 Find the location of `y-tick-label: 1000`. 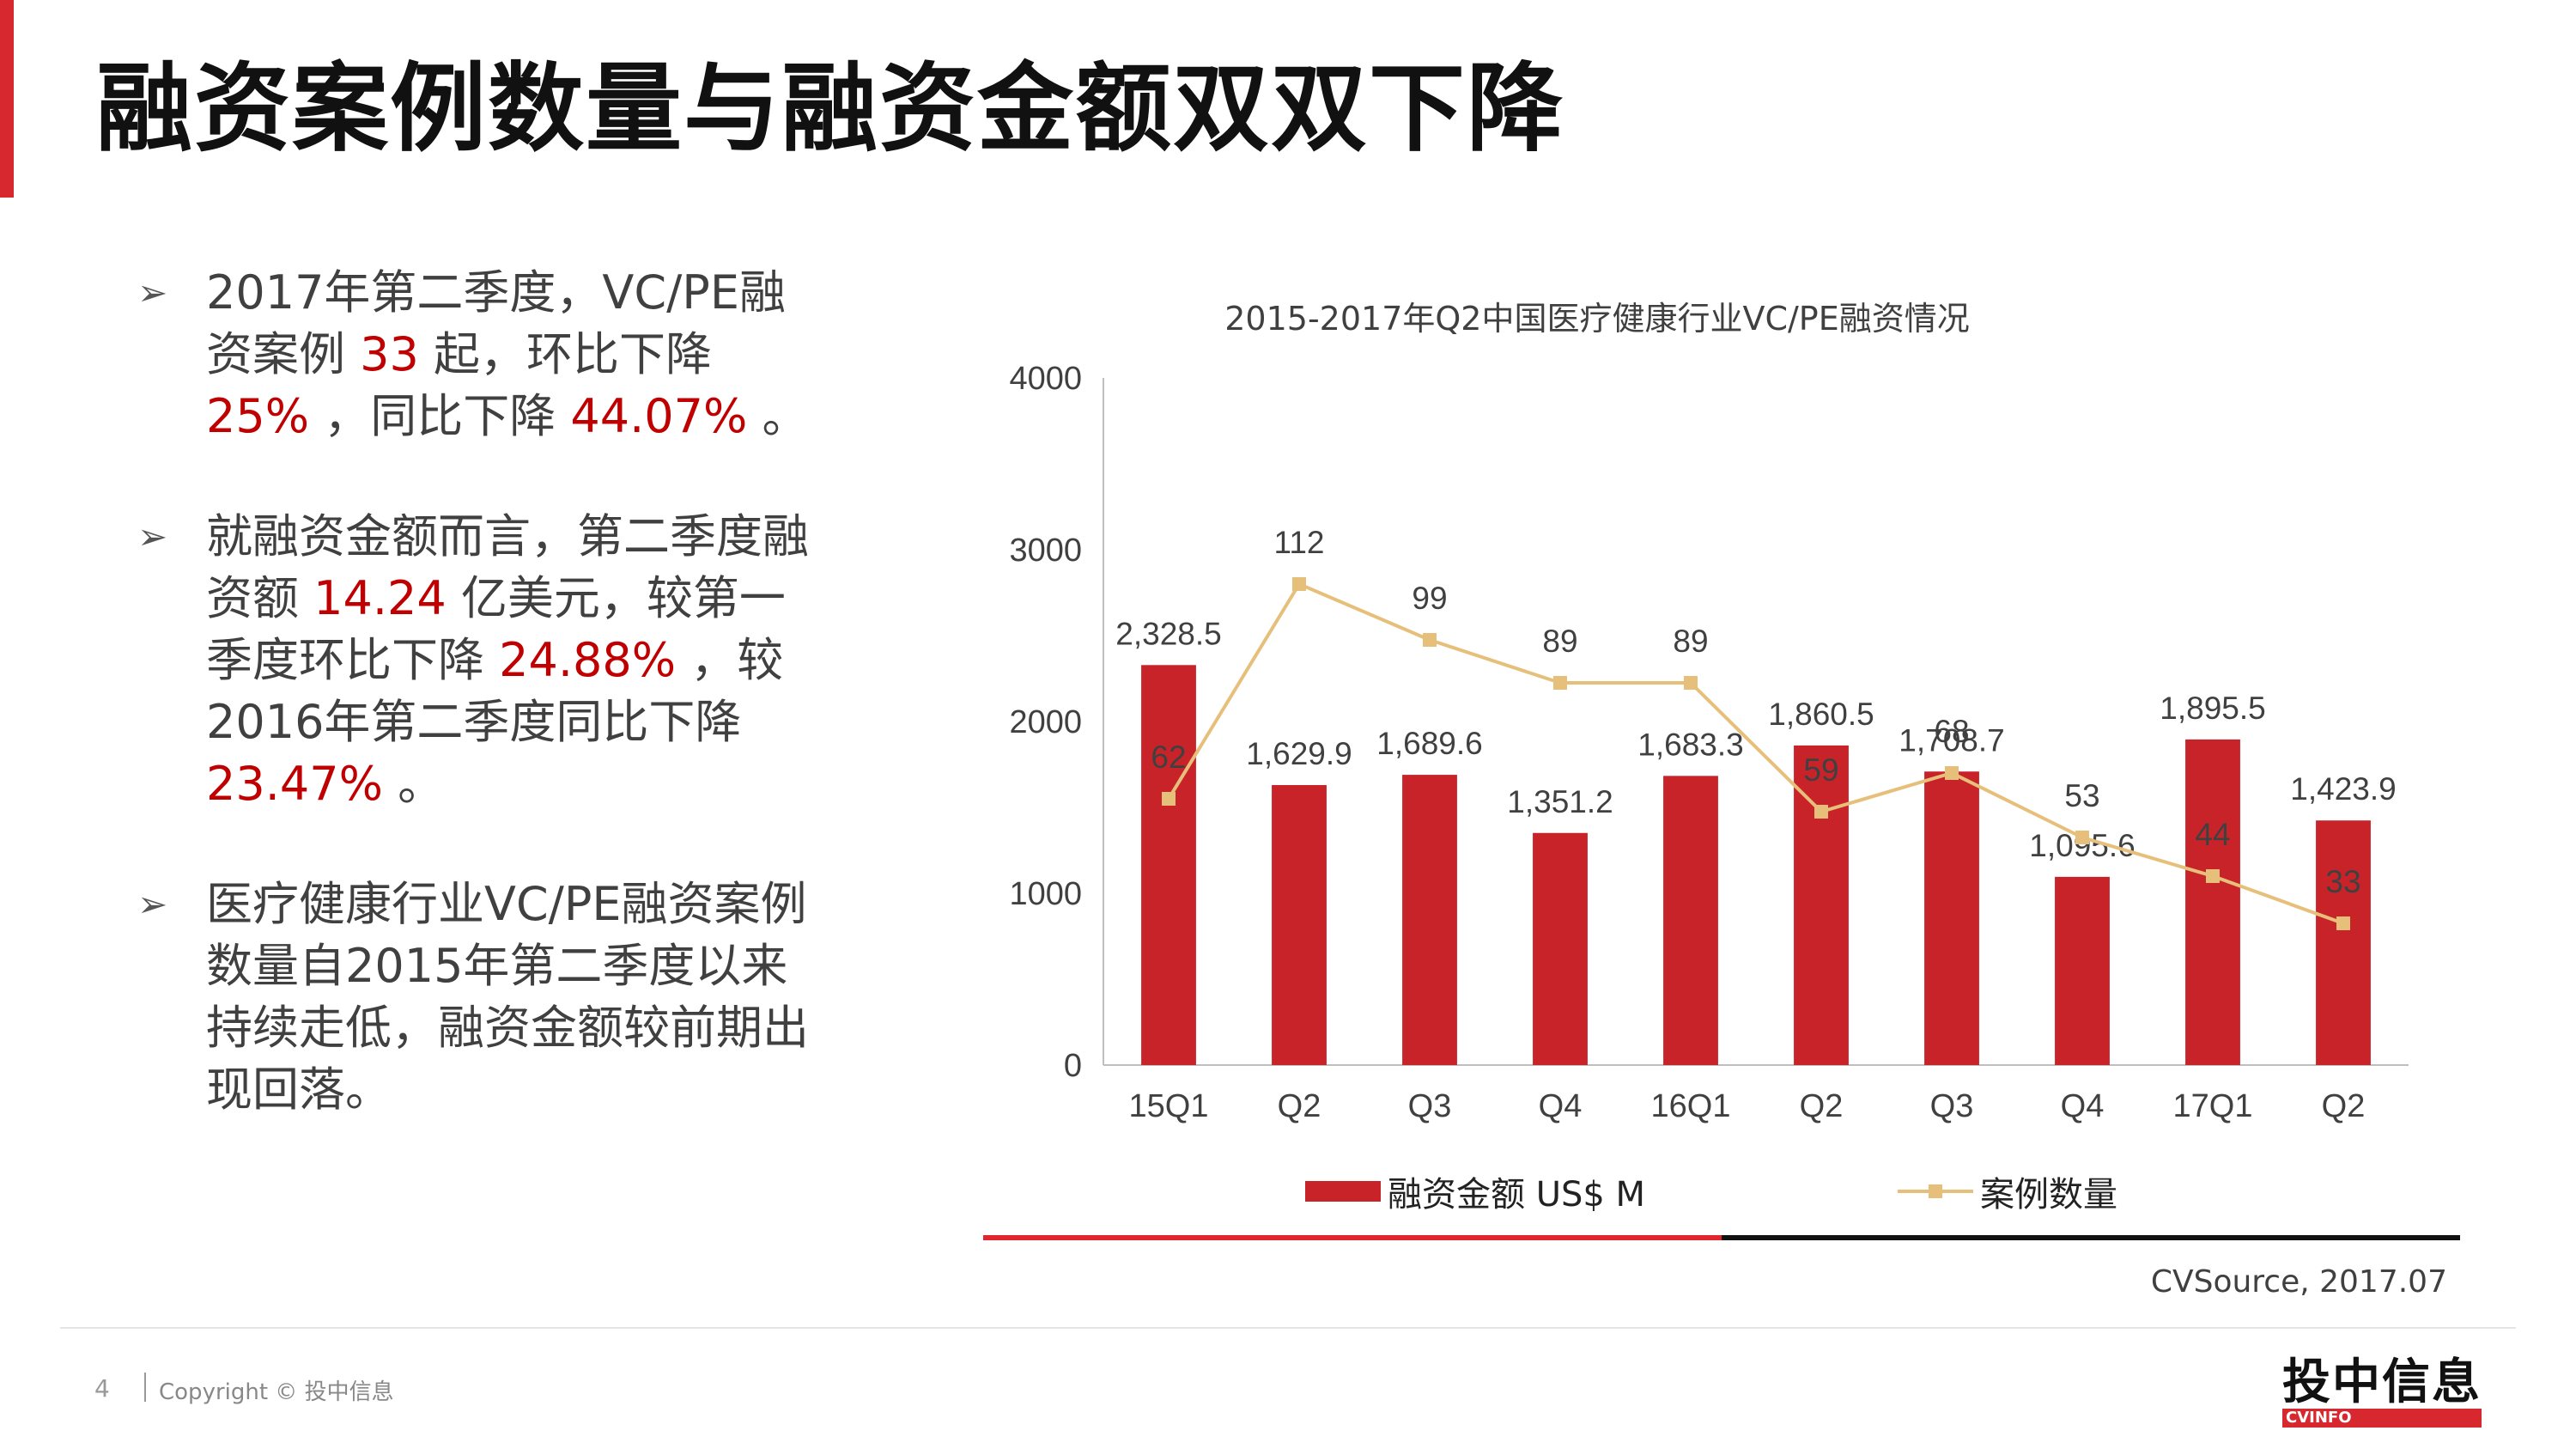

y-tick-label: 1000 is located at coordinates (1045, 894).